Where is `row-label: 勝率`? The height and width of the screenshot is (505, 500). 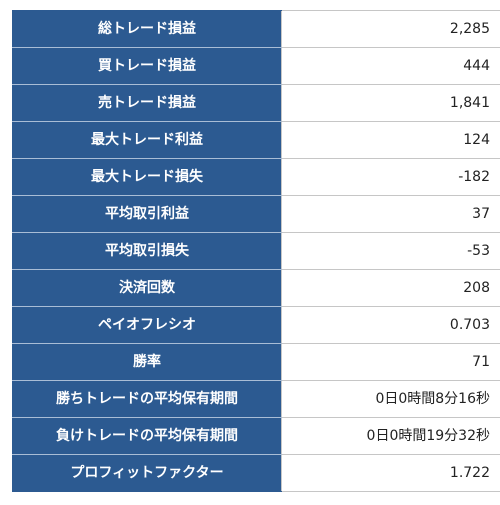 row-label: 勝率 is located at coordinates (147, 362).